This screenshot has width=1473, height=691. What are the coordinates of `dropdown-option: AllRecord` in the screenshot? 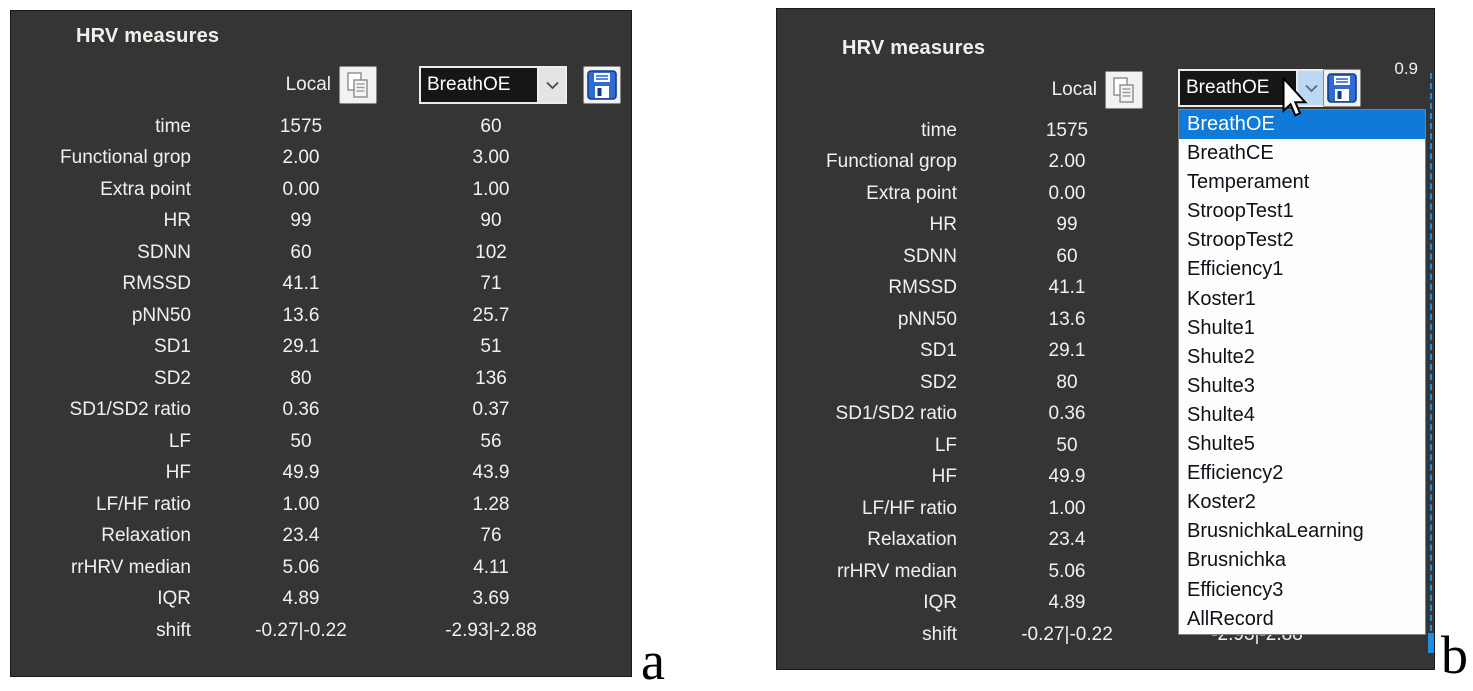 It's located at (1230, 618).